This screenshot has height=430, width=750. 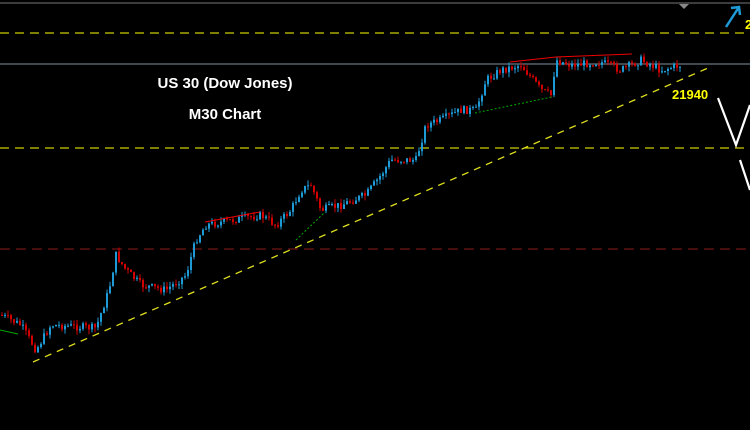 What do you see at coordinates (225, 83) in the screenshot?
I see `chart-title: US 30 (Dow Jones)` at bounding box center [225, 83].